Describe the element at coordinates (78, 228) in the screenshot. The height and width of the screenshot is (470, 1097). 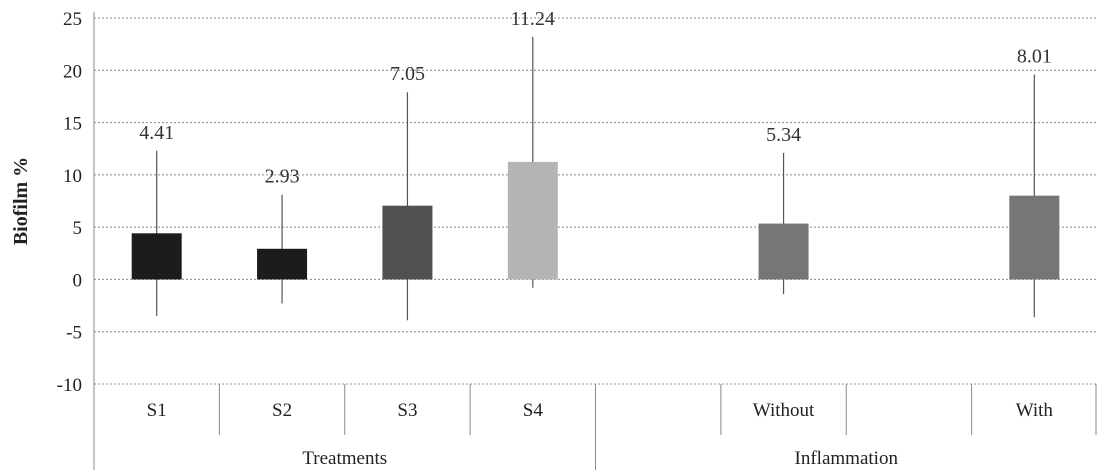
I see `y-tick-label: 5` at that location.